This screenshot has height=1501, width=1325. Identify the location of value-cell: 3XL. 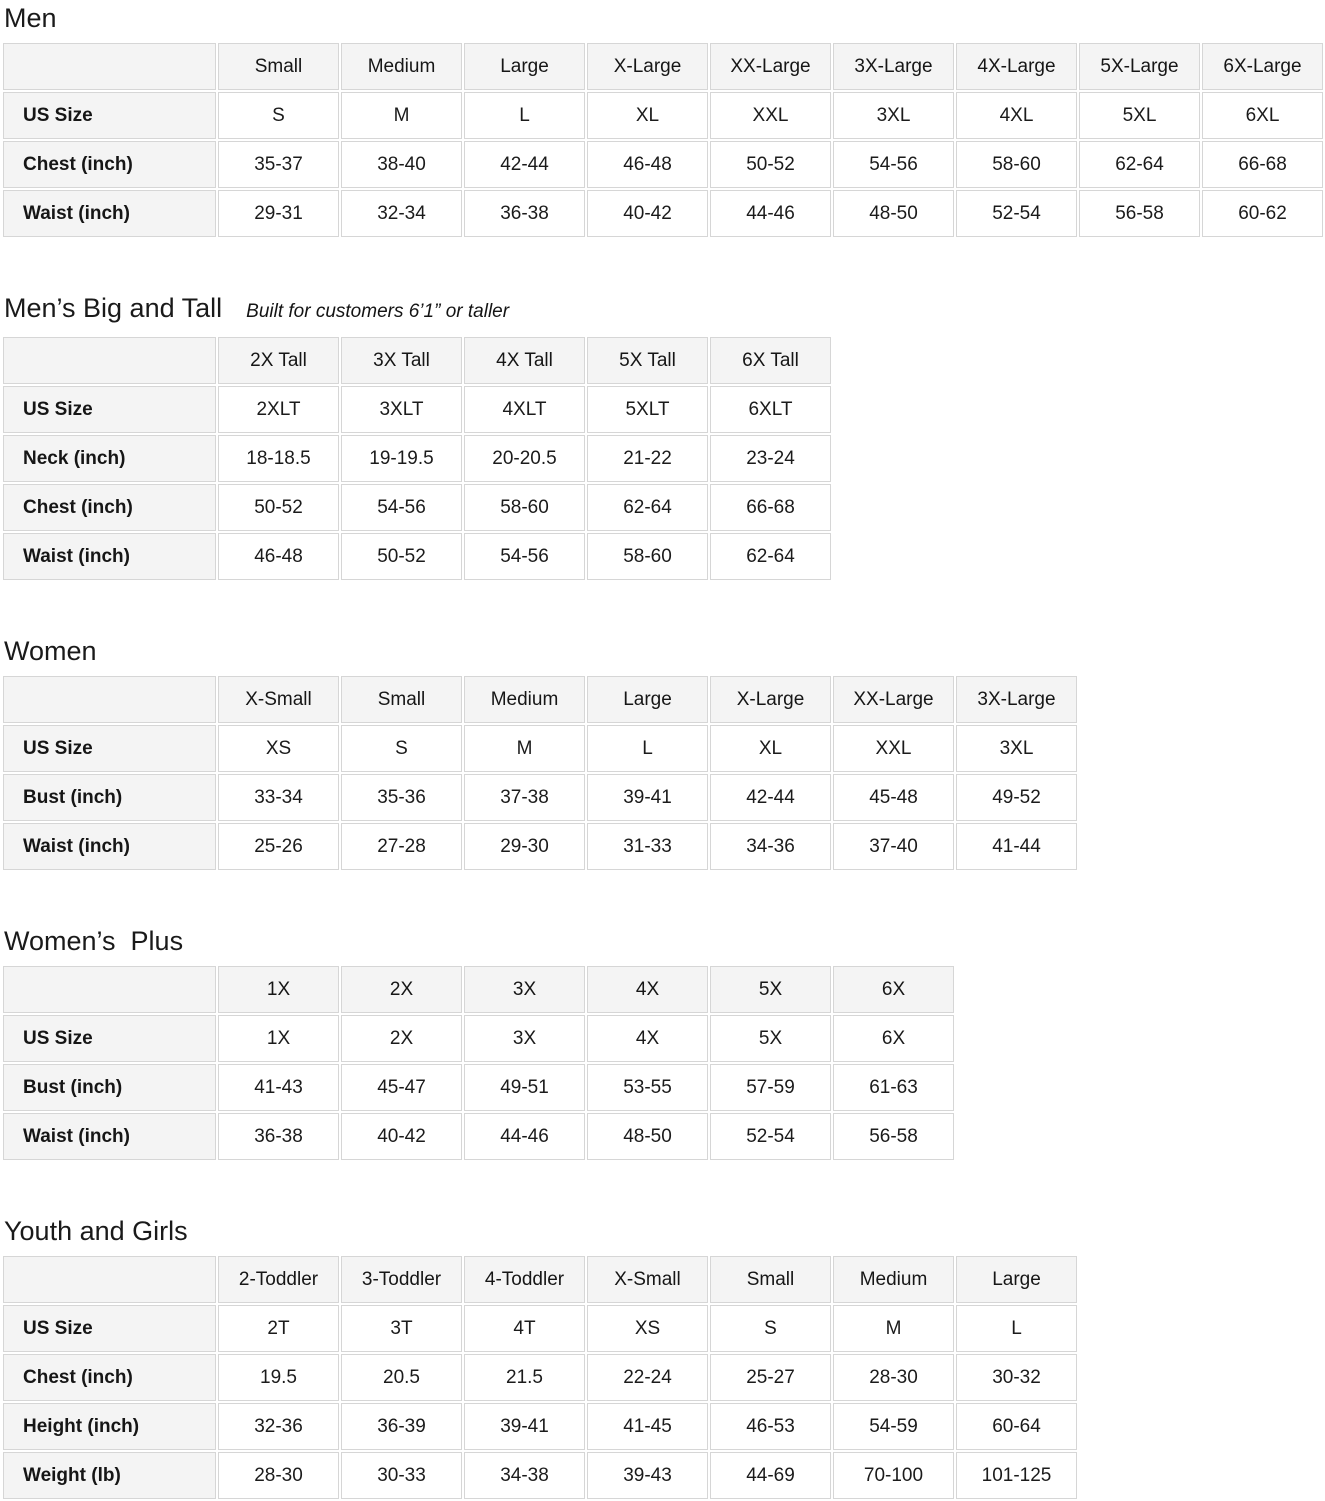
(1016, 748).